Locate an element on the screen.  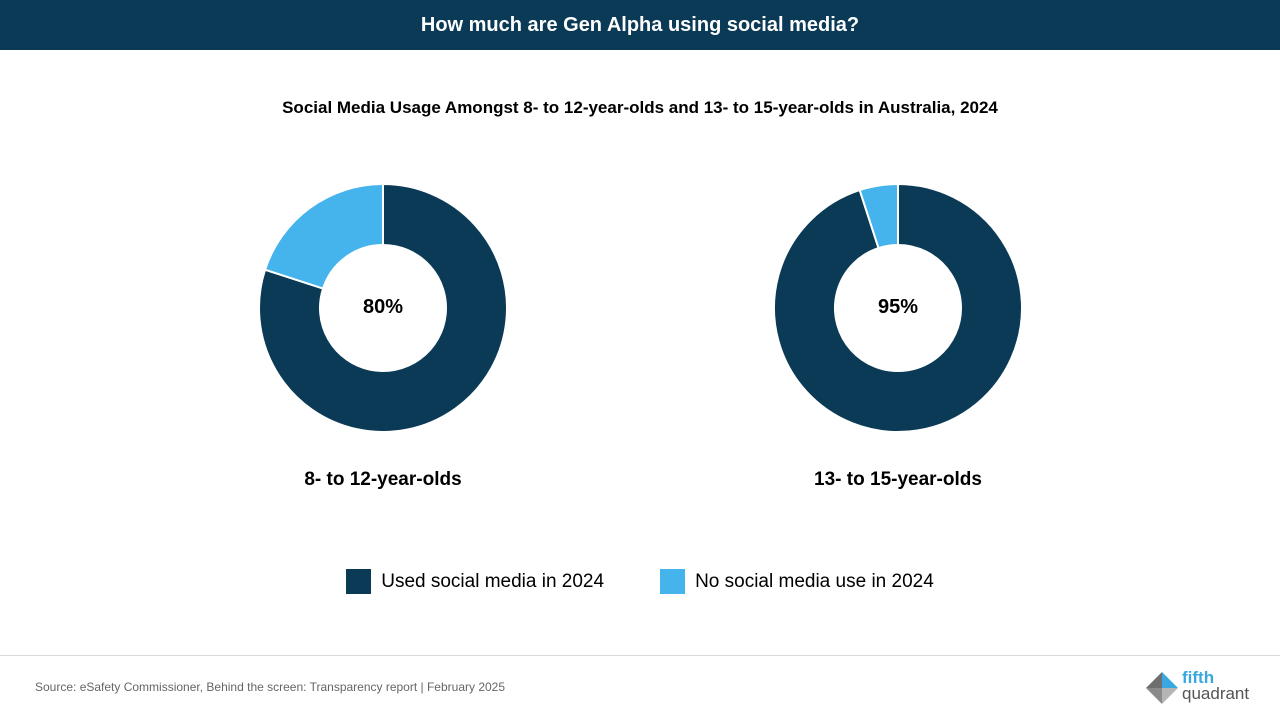
legend-label-used: Used social media in 2024 is located at coordinates (493, 581).